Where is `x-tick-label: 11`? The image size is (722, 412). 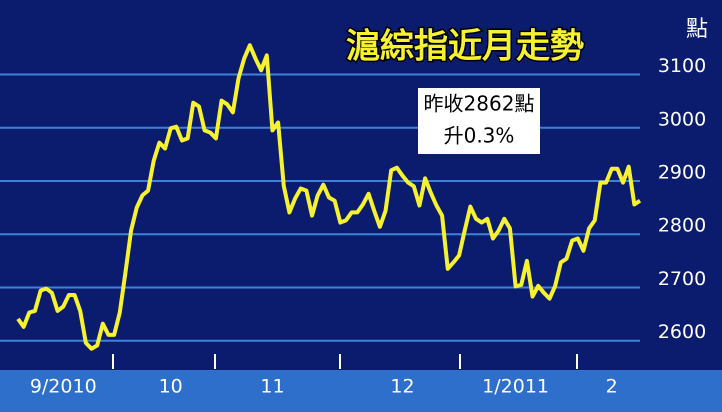 x-tick-label: 11 is located at coordinates (272, 387).